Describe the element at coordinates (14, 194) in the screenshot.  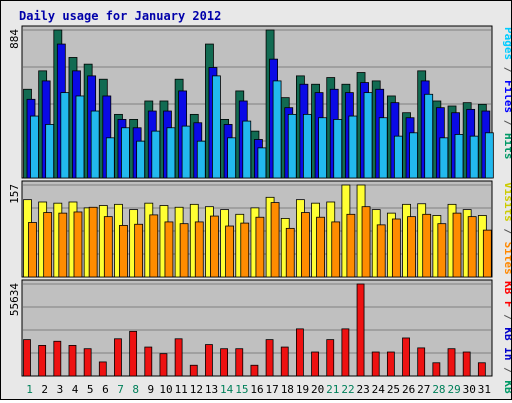
I see `max-value-label: 157` at that location.